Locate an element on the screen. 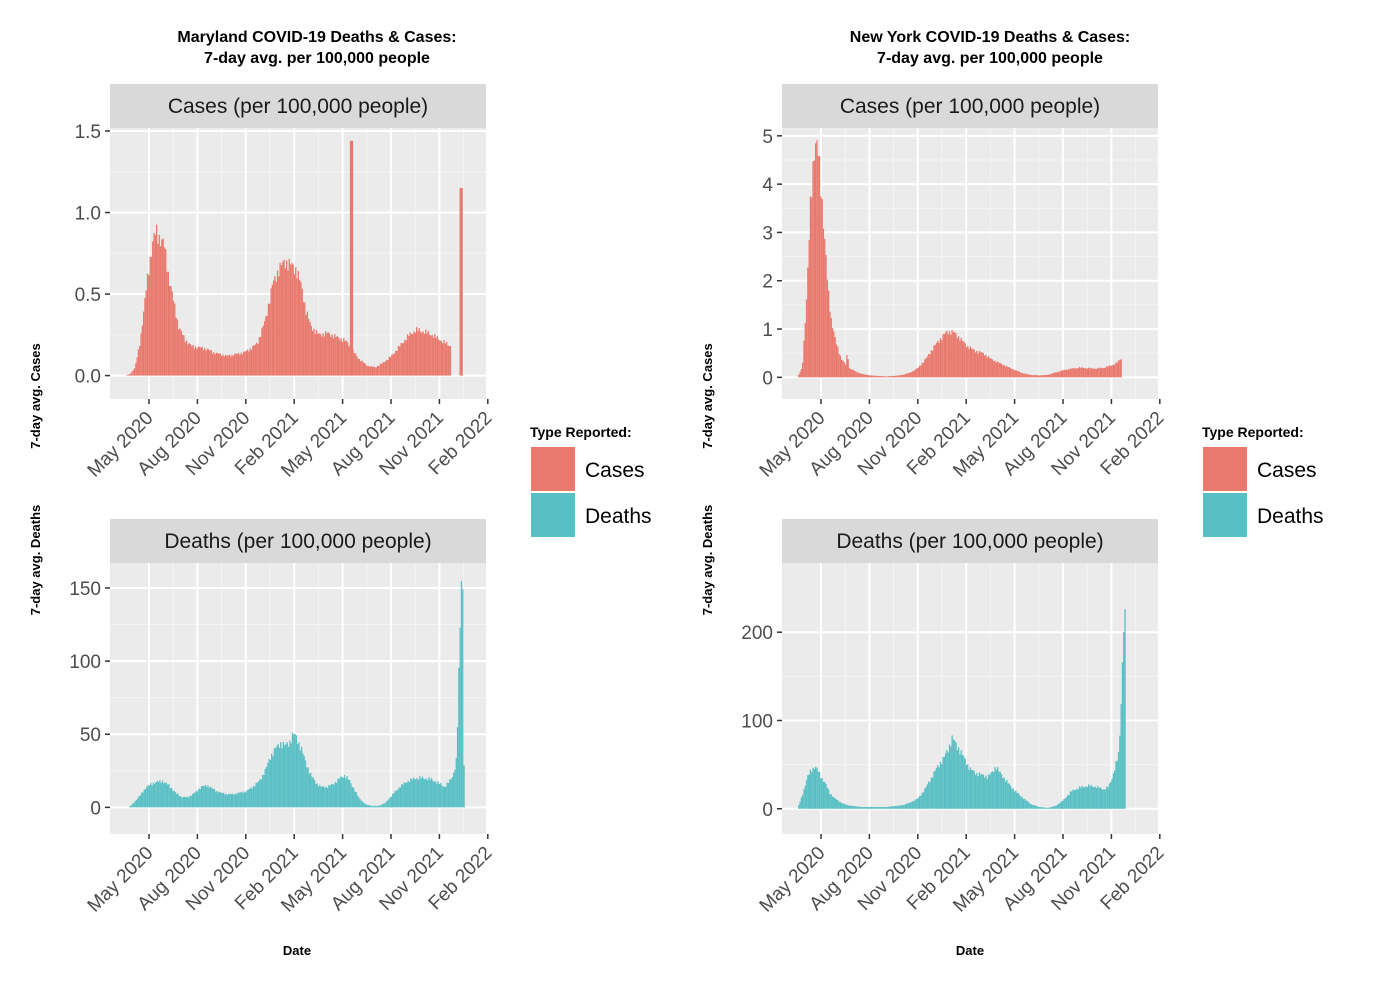 Image resolution: width=1396 pixels, height=994 pixels. chart-title-line-2: 7-day avg. per 100,000 people is located at coordinates (990, 58).